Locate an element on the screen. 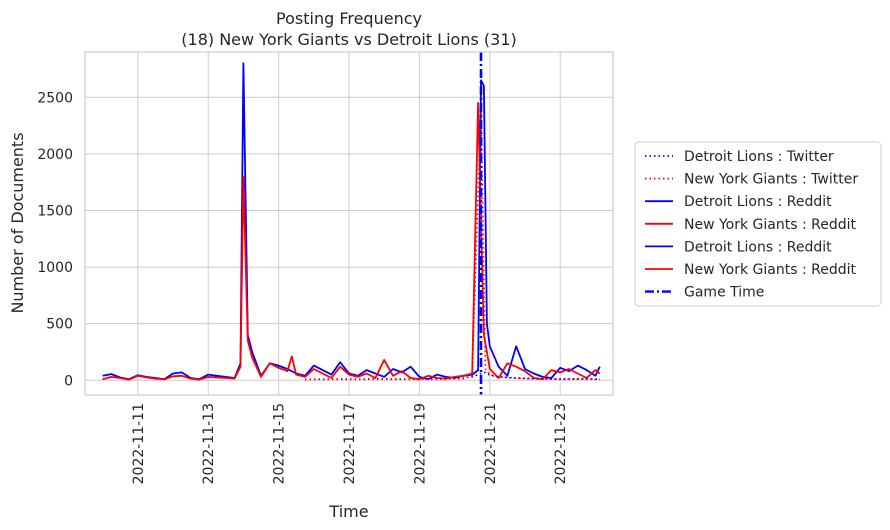 The image size is (890, 530). x-tick-label: 2022-11-15 is located at coordinates (280, 443).